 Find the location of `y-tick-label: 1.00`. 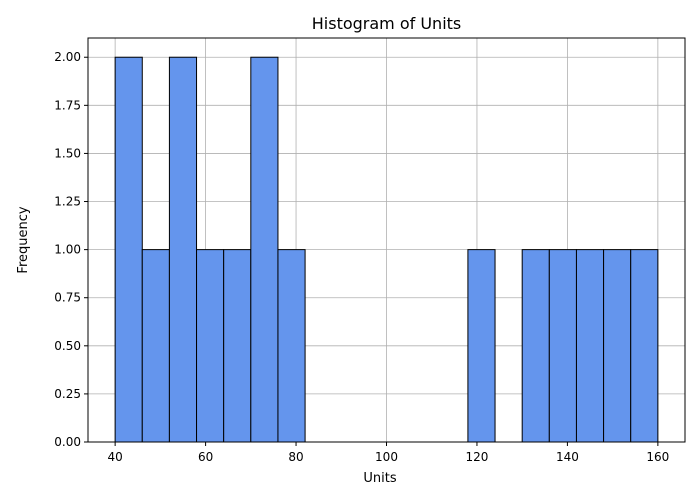

y-tick-label: 1.00 is located at coordinates (67, 250).